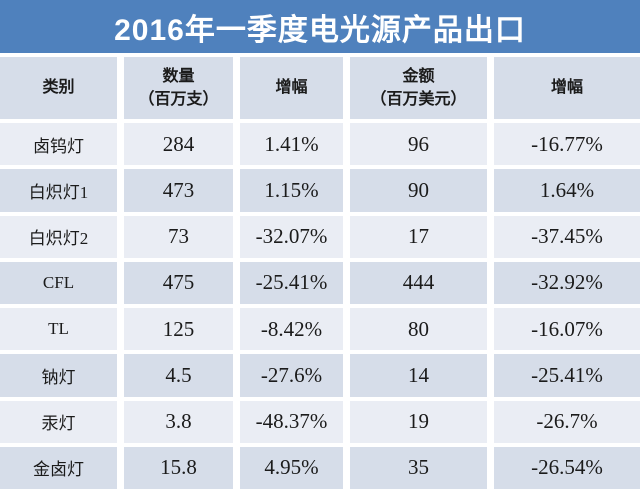  I want to click on cell-amount: 96, so click(418, 144).